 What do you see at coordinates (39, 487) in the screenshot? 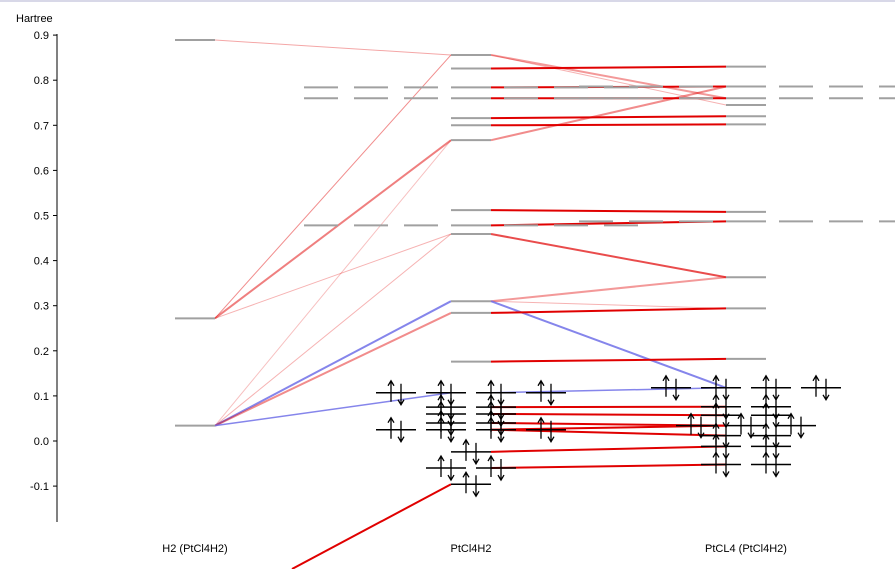
I see `y-tick-label: -0.1` at bounding box center [39, 487].